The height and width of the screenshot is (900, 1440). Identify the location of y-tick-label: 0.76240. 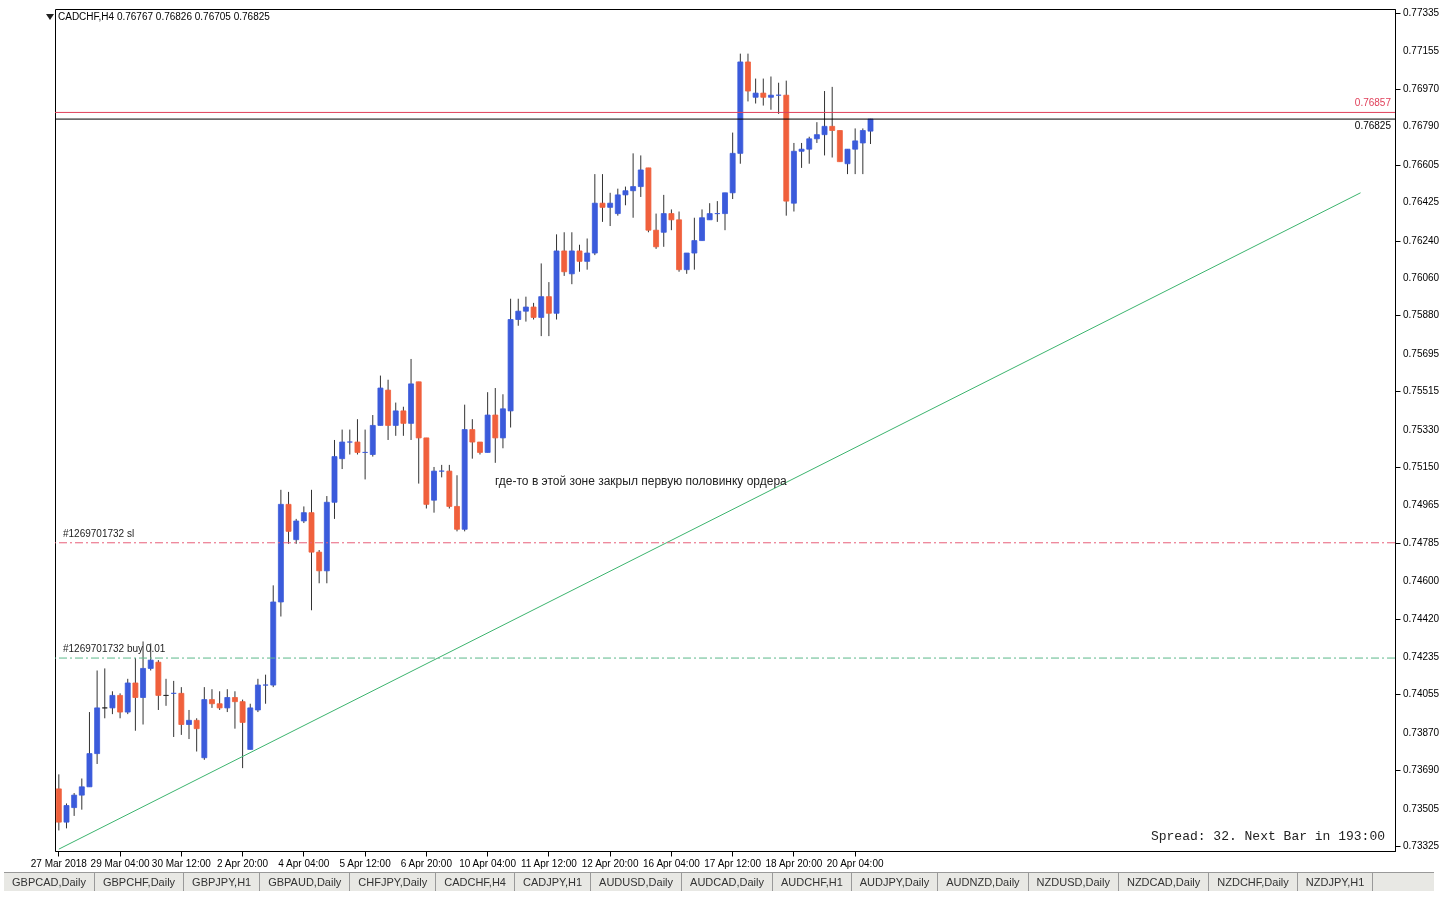
(1421, 240).